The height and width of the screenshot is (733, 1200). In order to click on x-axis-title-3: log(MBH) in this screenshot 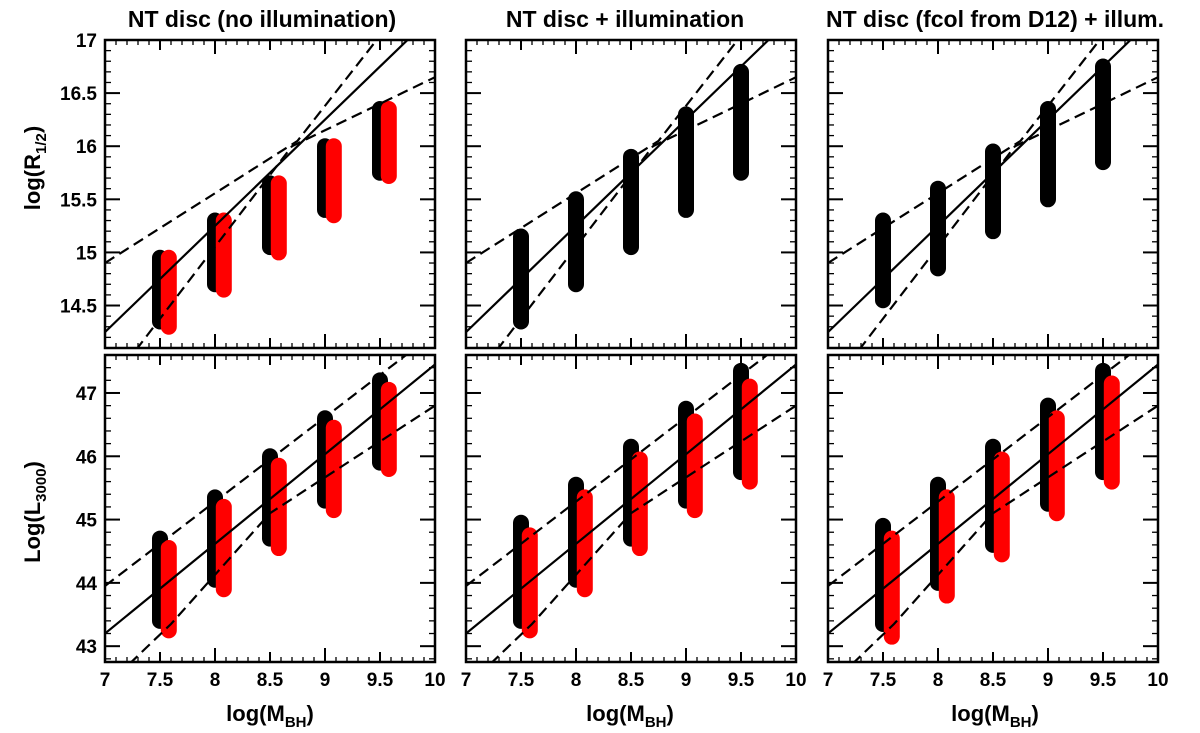, I will do `click(995, 716)`.